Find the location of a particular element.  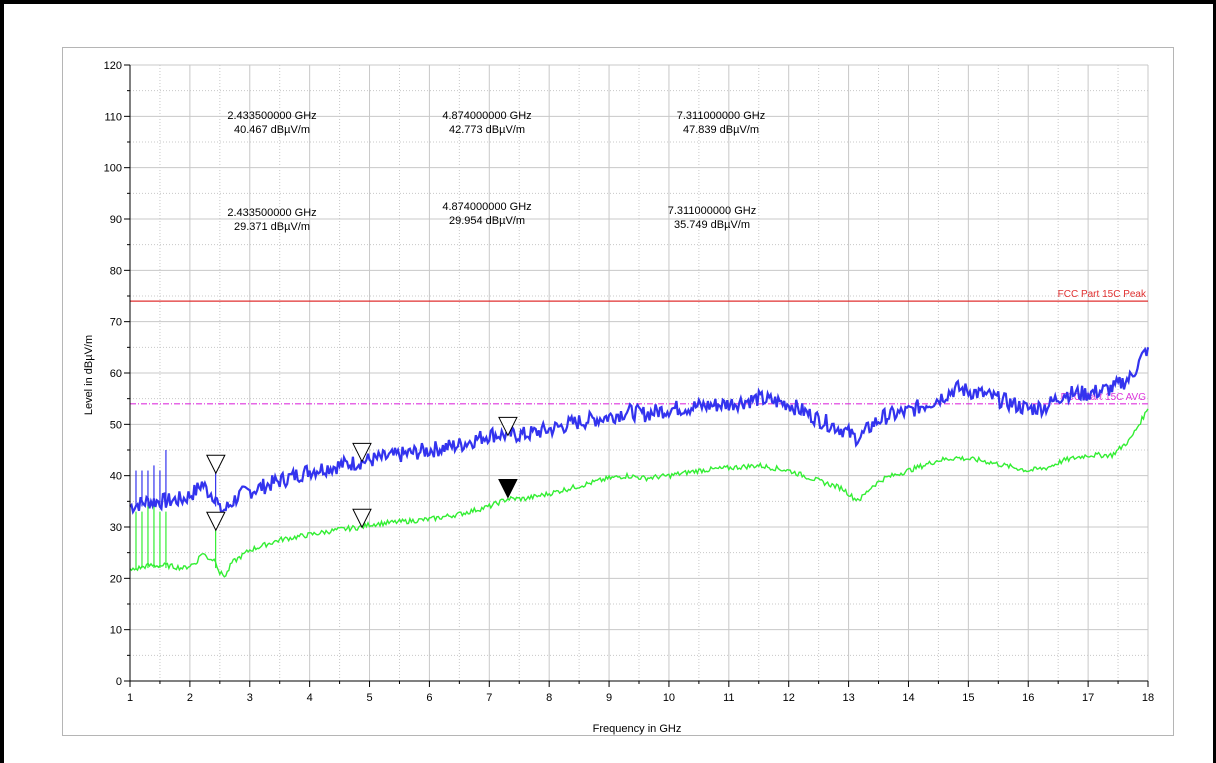

limit-lines: FCC Part 15C Peak FCC Part 15C AVG is located at coordinates (639, 347).